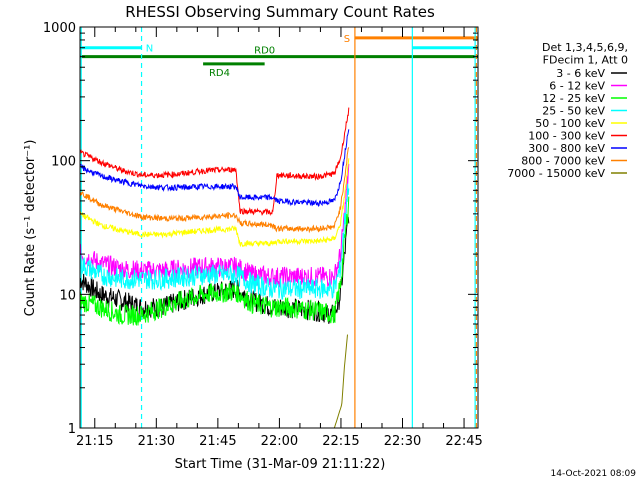 Image resolution: width=640 pixels, height=480 pixels. I want to click on y-tick-label: 10, so click(67, 295).